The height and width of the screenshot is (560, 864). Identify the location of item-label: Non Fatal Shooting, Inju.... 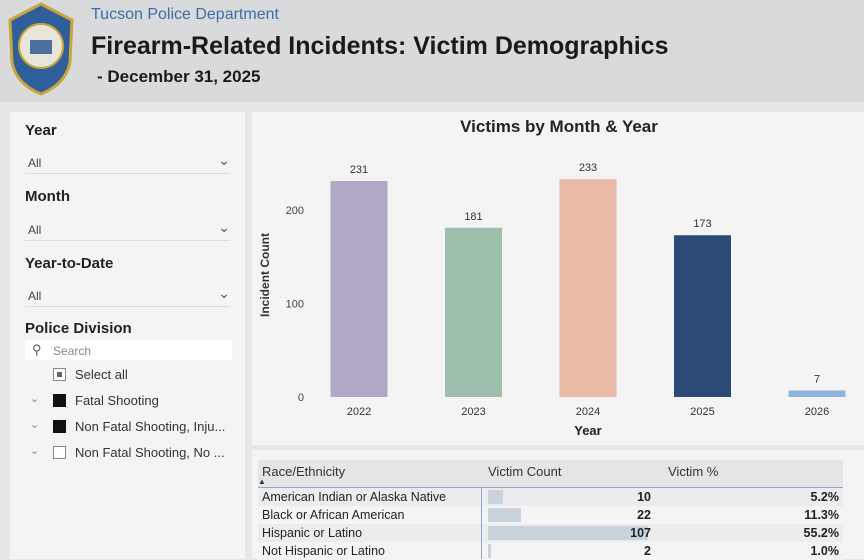
(150, 426).